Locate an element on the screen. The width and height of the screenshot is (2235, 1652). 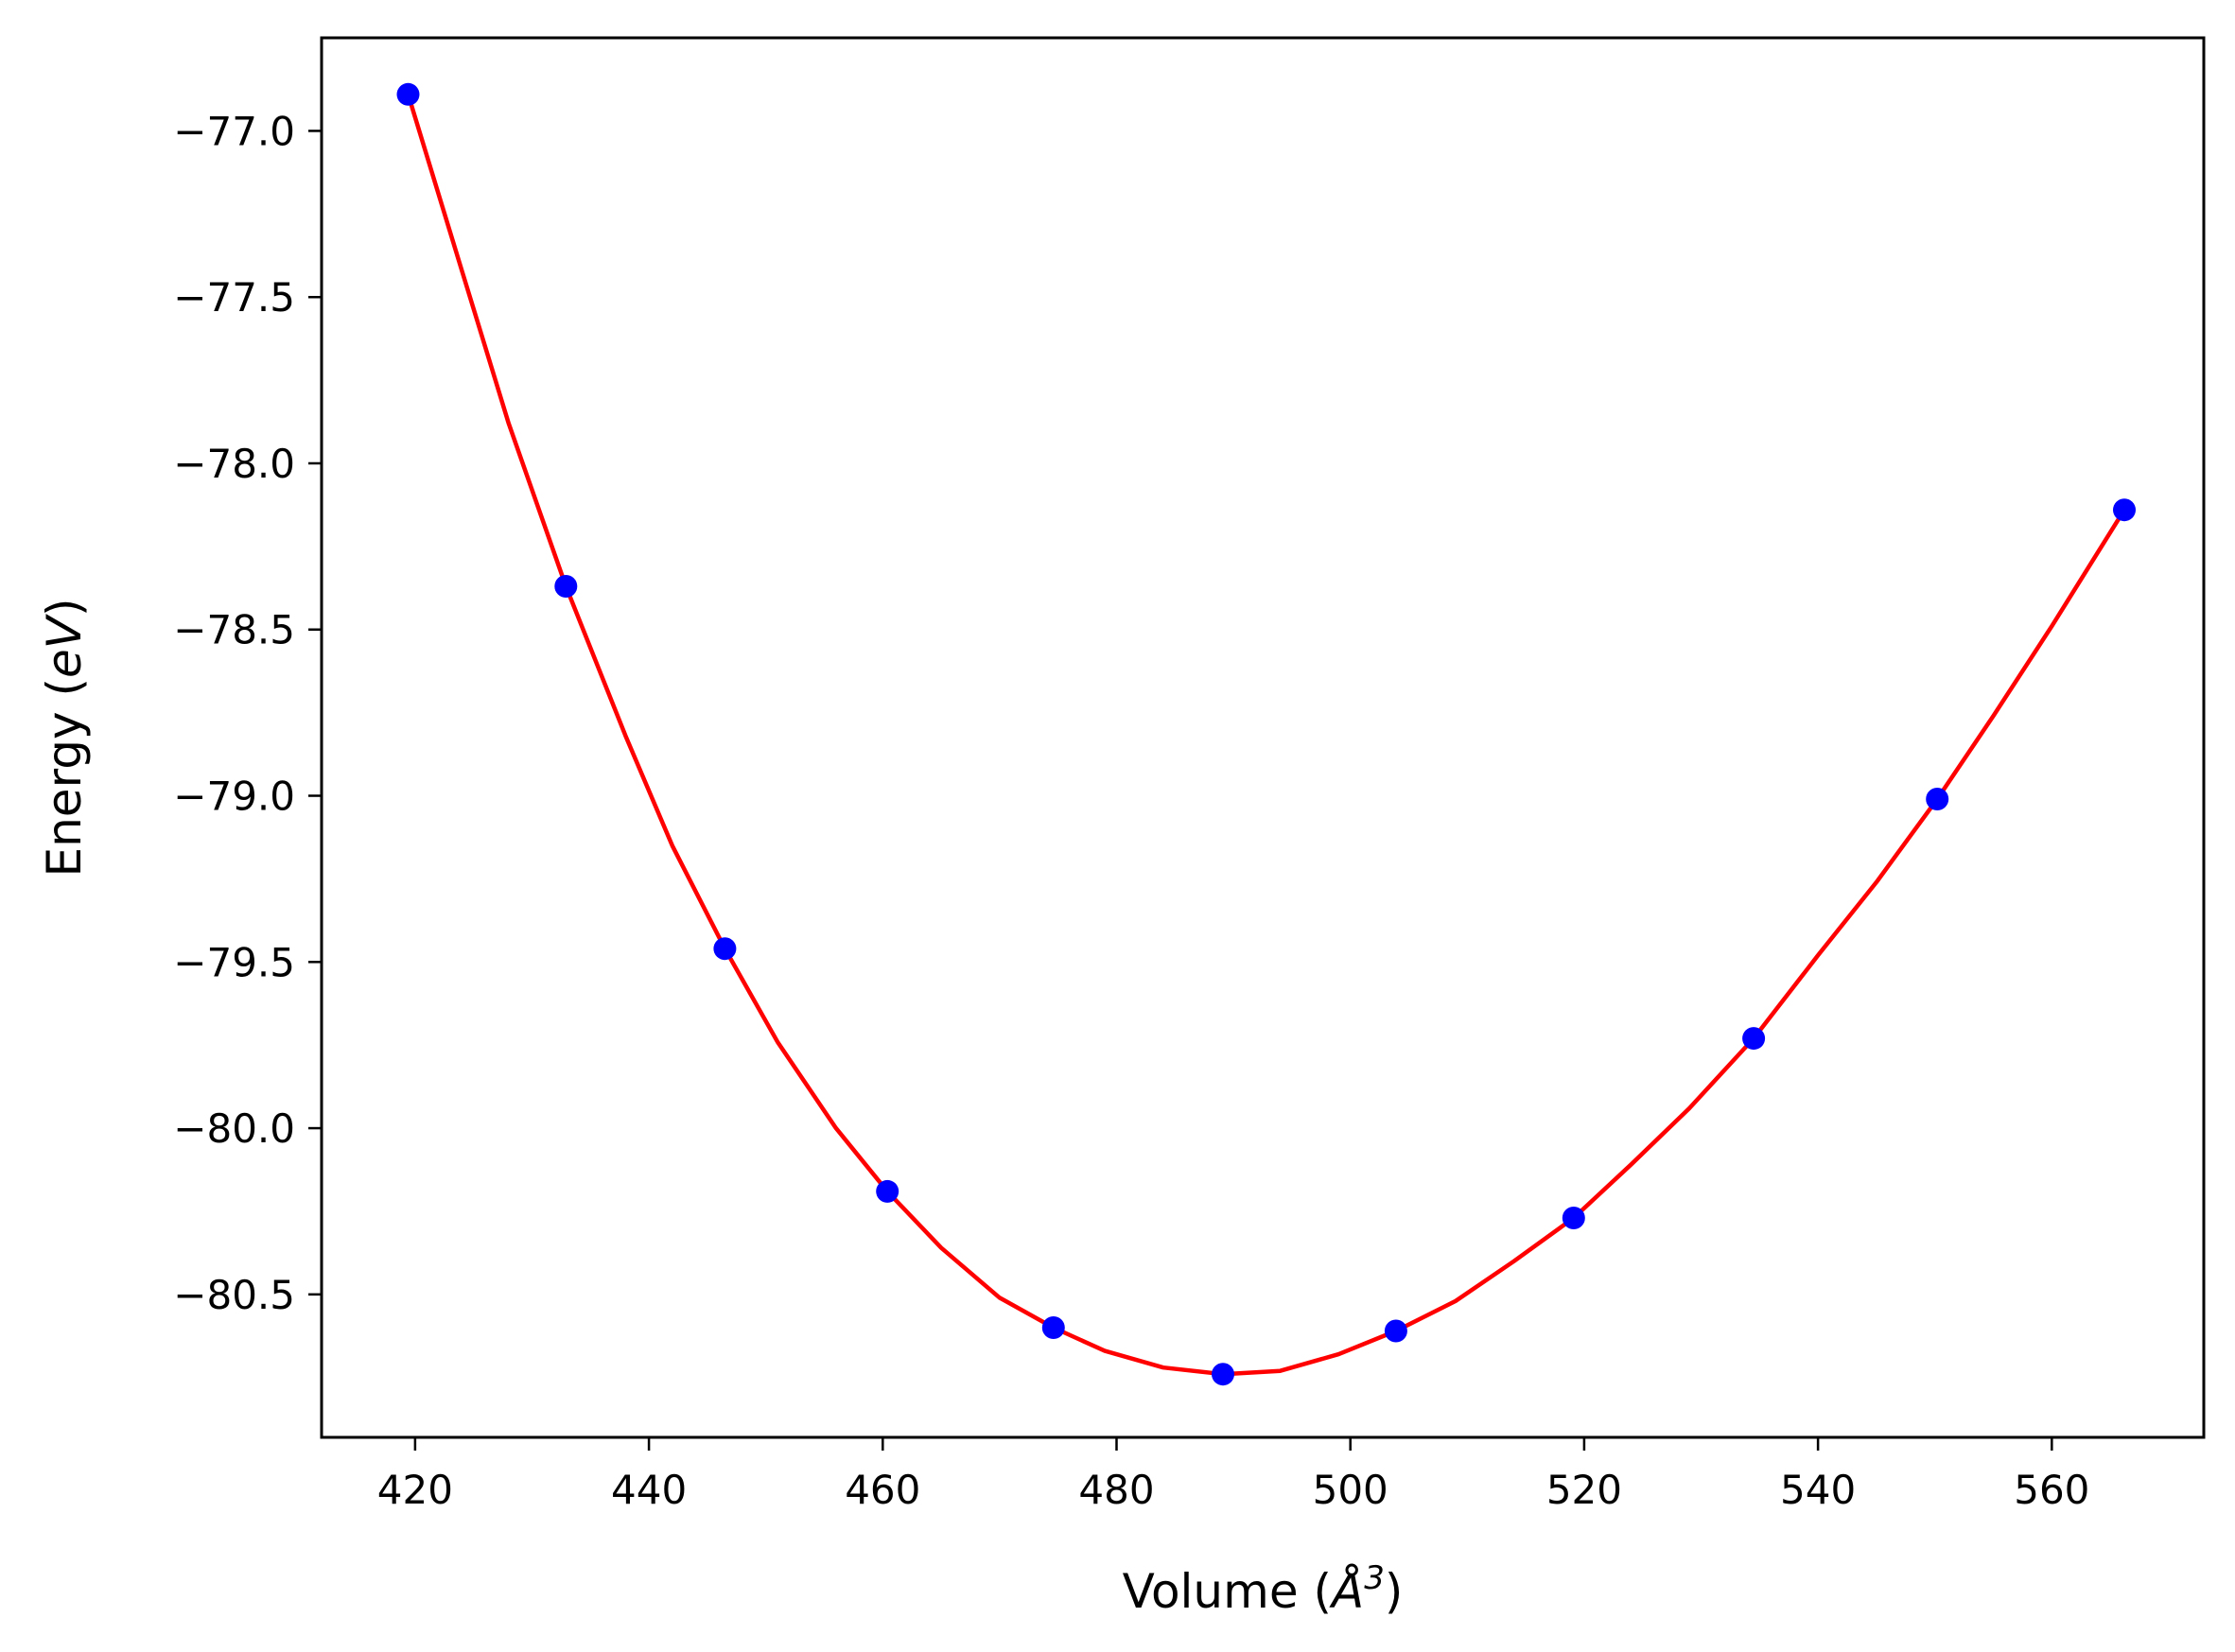
y-tick-label: −78.5 is located at coordinates (234, 630).